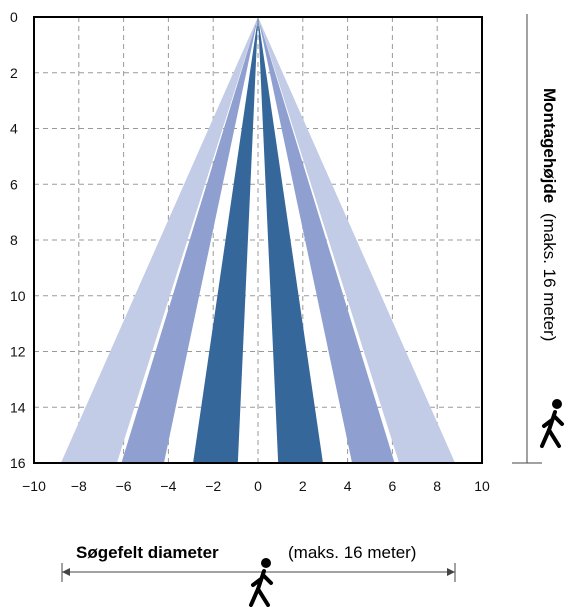  What do you see at coordinates (14, 240) in the screenshot?
I see `y-tick-label: 8` at bounding box center [14, 240].